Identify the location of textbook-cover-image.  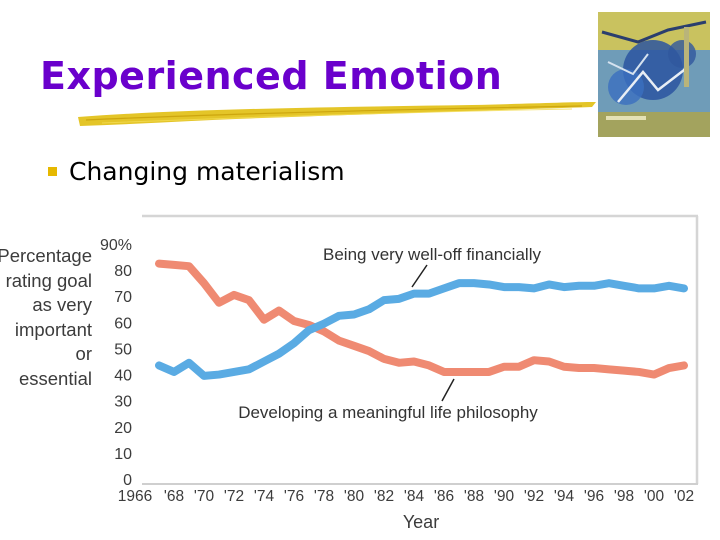
(654, 74).